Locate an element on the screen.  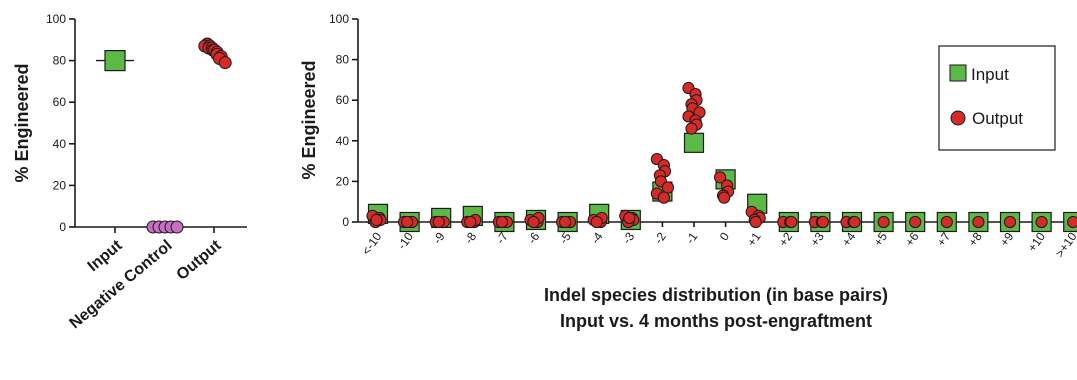
right-category-label: -1 is located at coordinates (692, 237).